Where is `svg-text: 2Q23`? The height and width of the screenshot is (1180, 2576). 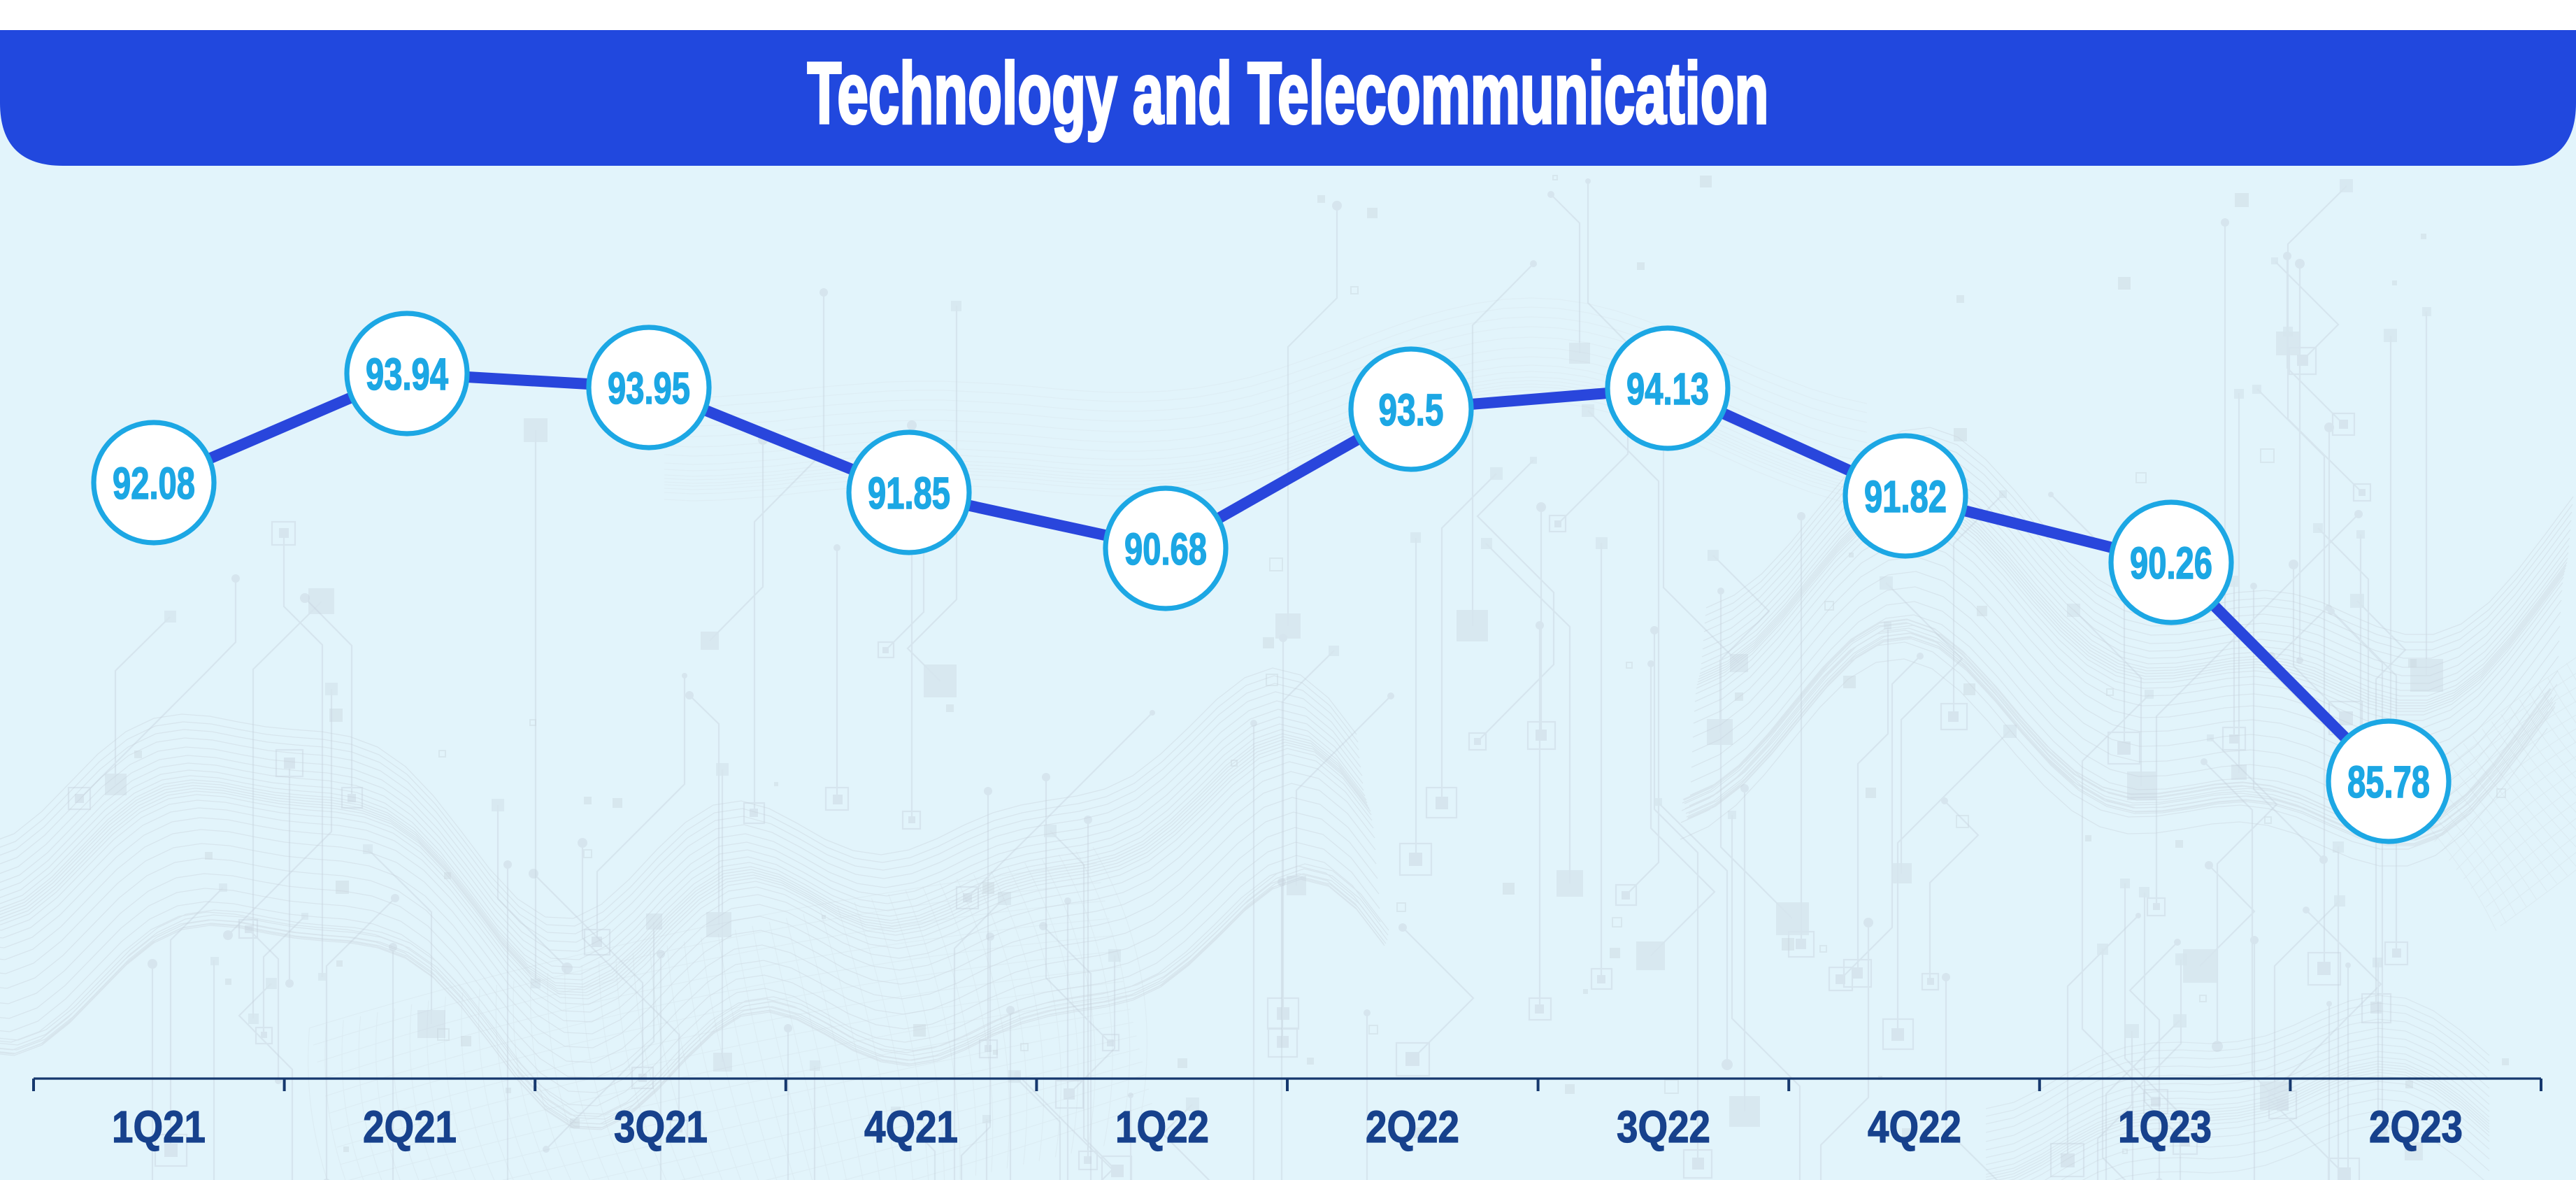
svg-text: 2Q23 is located at coordinates (2416, 1127).